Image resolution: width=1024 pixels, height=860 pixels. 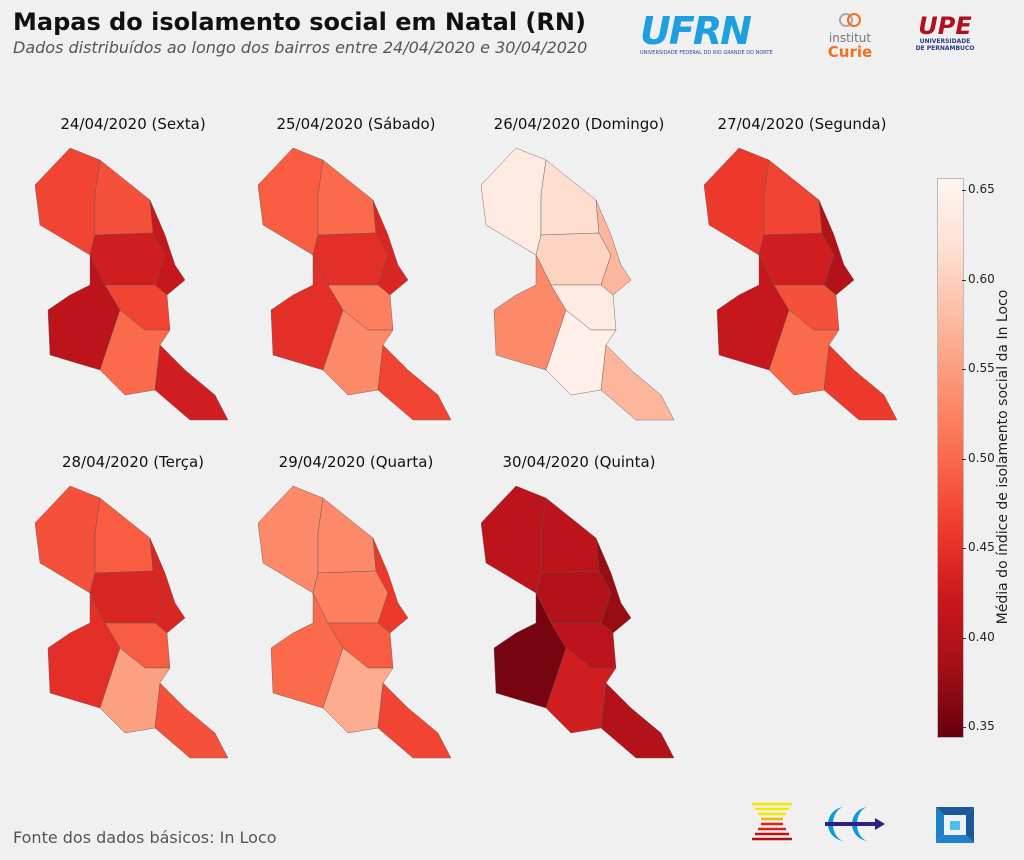 I want to click on colorbar-tick-label: 0.55, so click(x=981, y=368).